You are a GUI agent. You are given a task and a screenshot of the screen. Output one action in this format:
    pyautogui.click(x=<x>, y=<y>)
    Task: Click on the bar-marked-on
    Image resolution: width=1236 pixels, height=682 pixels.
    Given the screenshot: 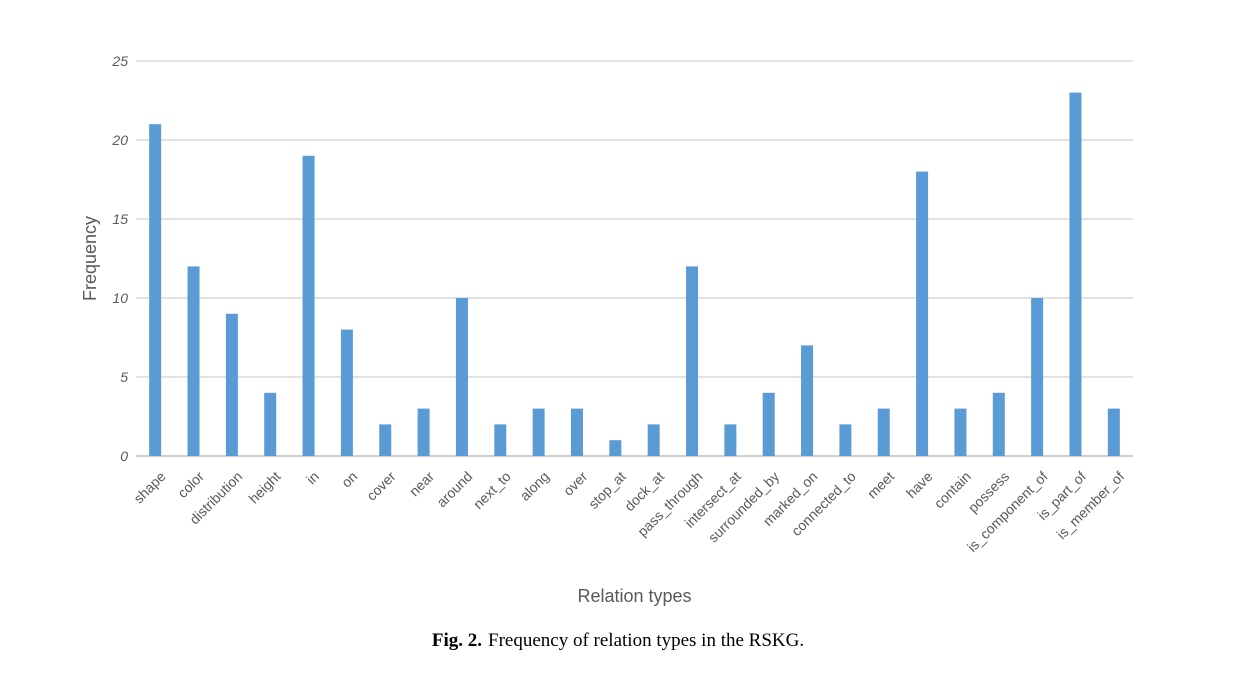 What is the action you would take?
    pyautogui.click(x=807, y=400)
    